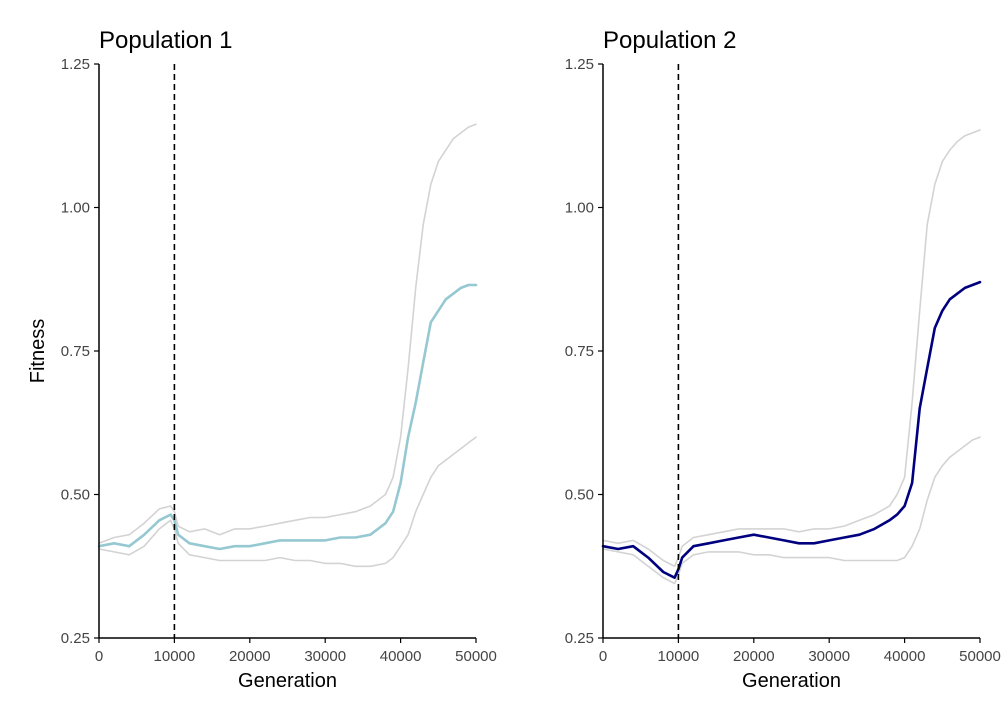  Describe the element at coordinates (287, 417) in the screenshot. I see `series-line-mean` at that location.